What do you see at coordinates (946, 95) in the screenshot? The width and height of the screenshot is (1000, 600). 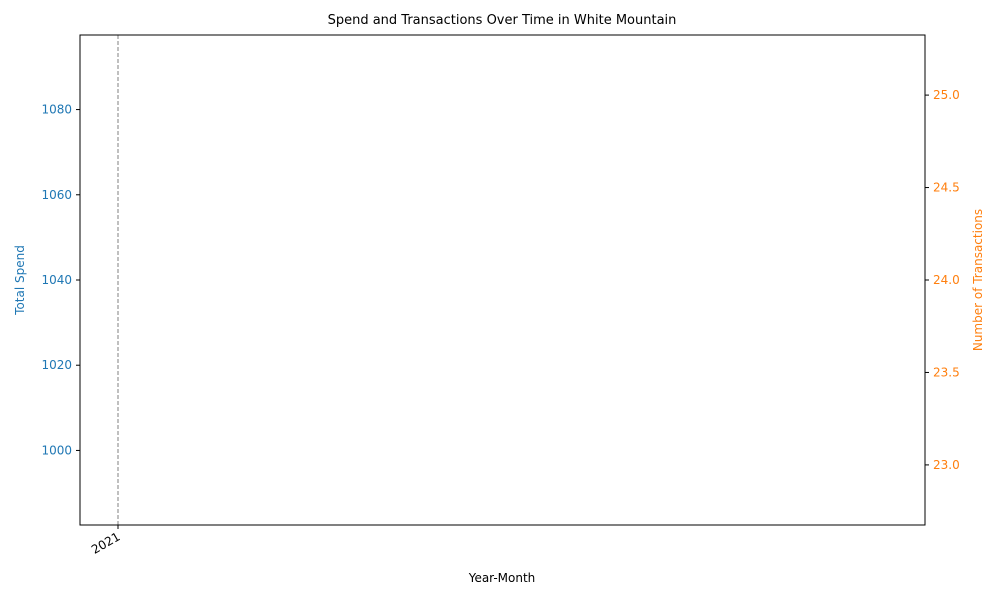 I see `right-tick-label: 25.0` at bounding box center [946, 95].